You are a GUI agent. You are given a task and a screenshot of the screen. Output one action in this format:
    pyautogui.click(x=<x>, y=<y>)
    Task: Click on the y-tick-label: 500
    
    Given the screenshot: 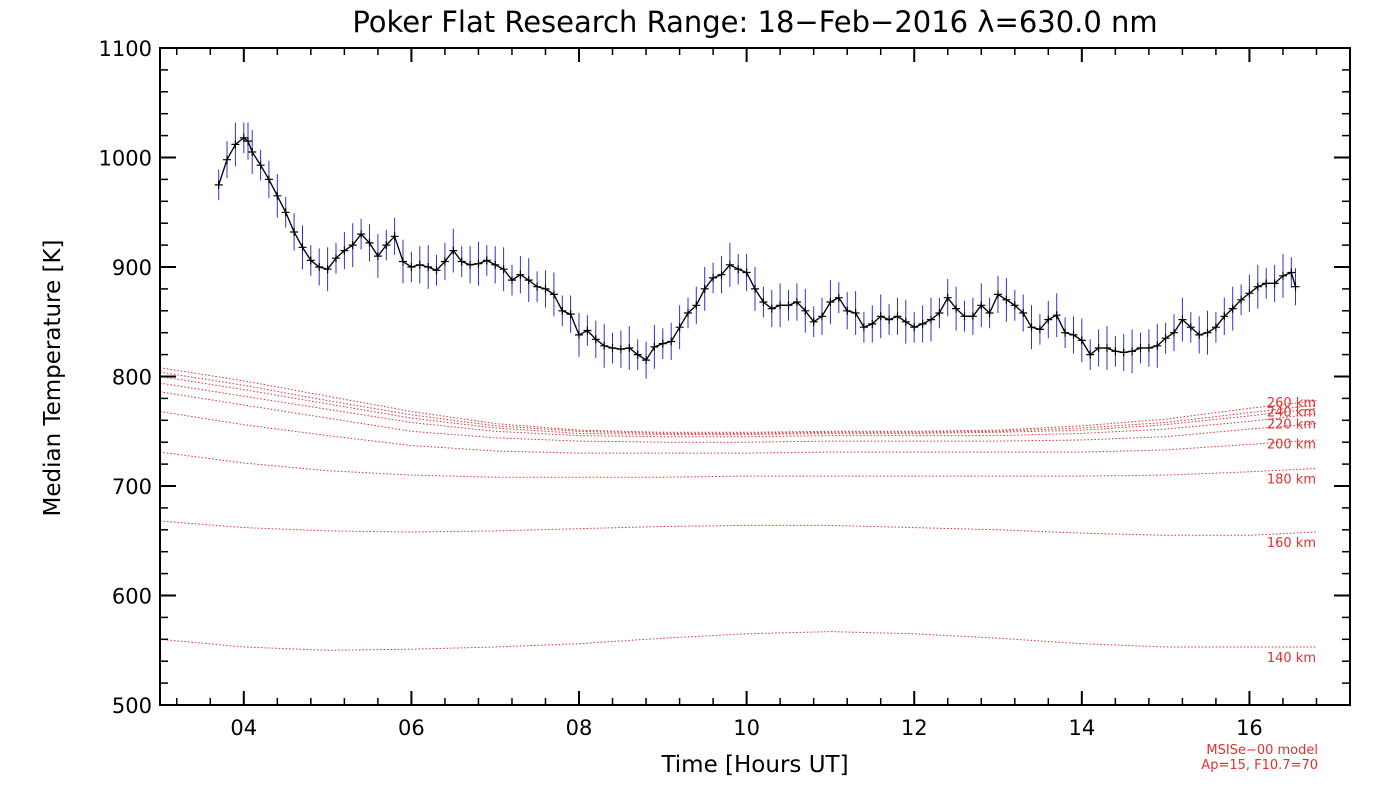 What is the action you would take?
    pyautogui.click(x=132, y=706)
    